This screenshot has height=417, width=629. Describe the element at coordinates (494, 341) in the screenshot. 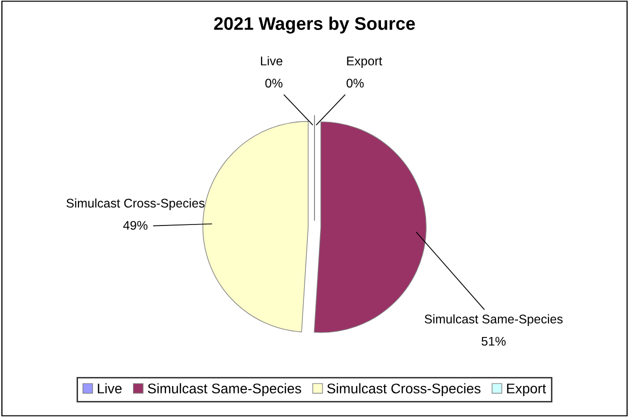

I see `data-label: 51%` at that location.